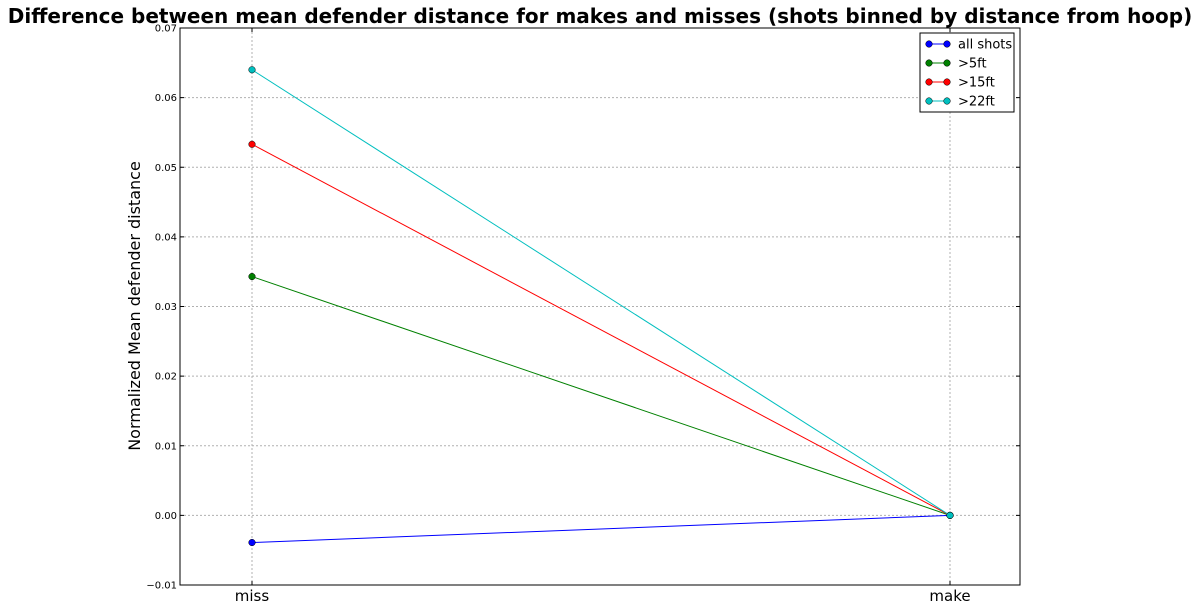 This screenshot has width=1202, height=611. What do you see at coordinates (985, 45) in the screenshot?
I see `legend-label: all shots` at bounding box center [985, 45].